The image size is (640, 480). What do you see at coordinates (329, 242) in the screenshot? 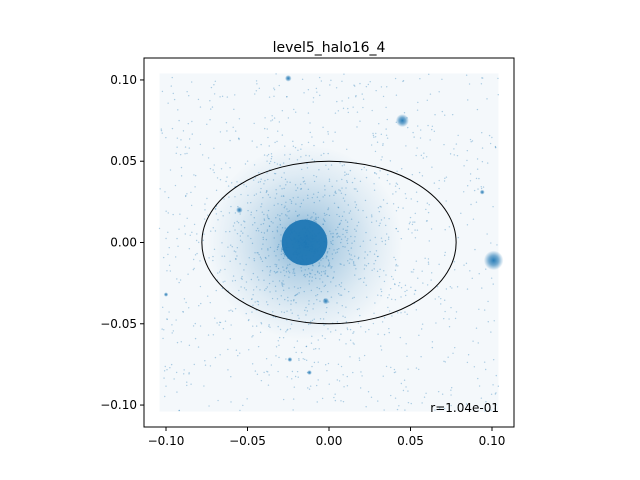
I see `radius-ellipse` at bounding box center [329, 242].